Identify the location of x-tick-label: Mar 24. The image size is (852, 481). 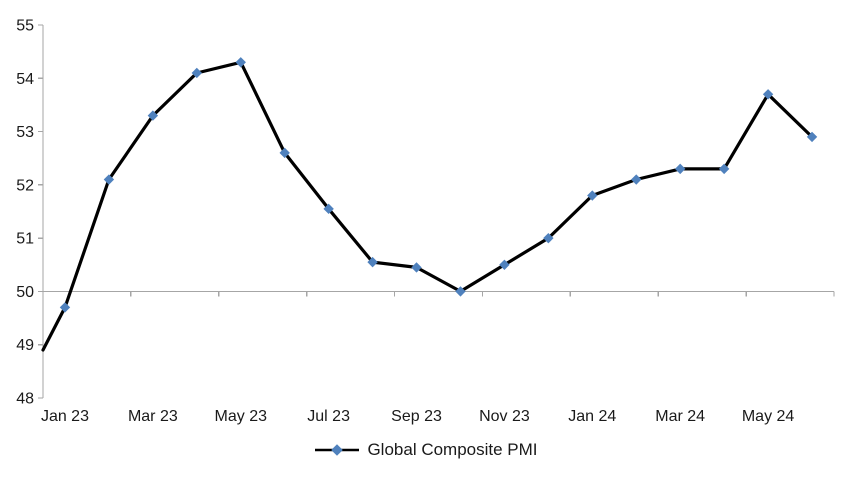
(680, 416).